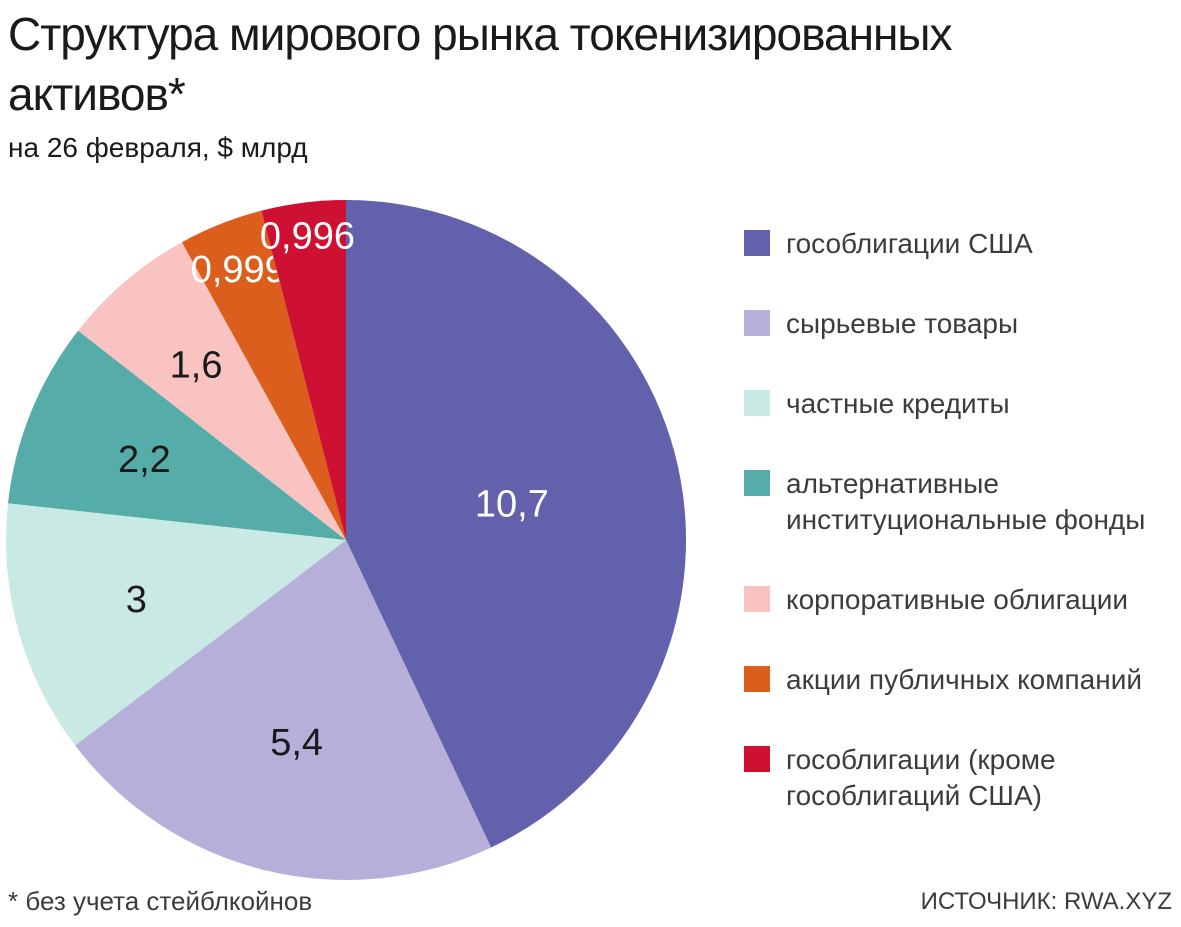  I want to click on legend-label-4: корпоративные облигации, so click(957, 599).